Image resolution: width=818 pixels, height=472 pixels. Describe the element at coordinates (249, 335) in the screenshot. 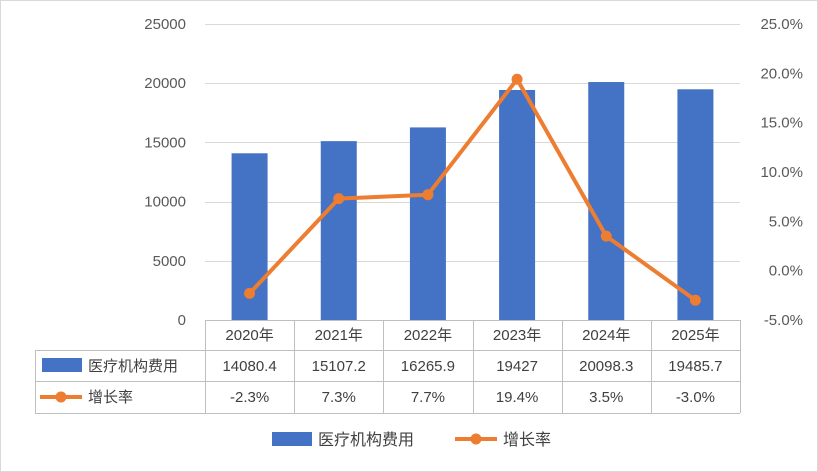

I see `category-label: 2020年` at that location.